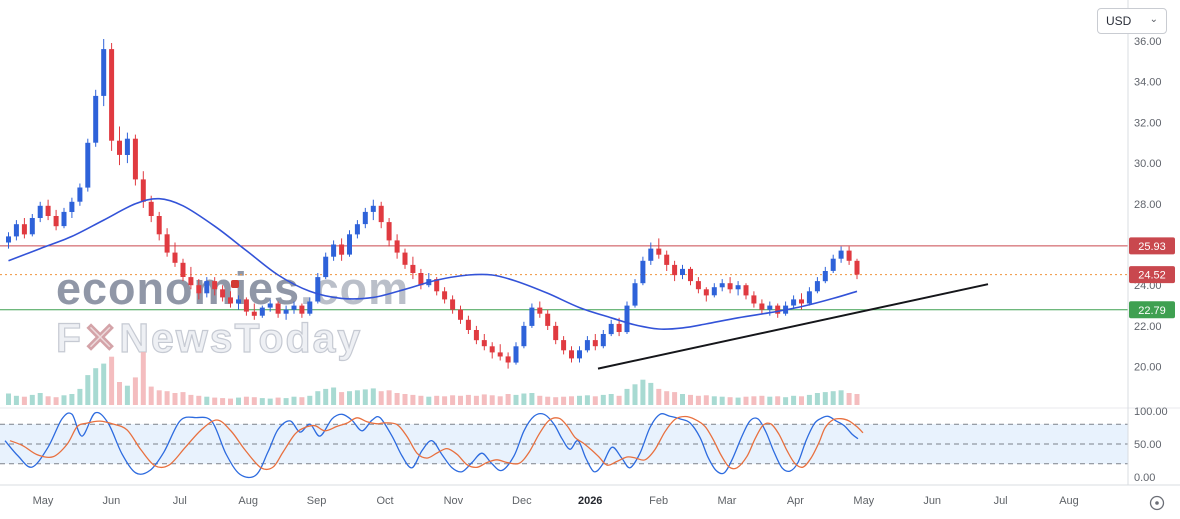  Describe the element at coordinates (1148, 205) in the screenshot. I see `price-tick-label: 28.00` at that location.